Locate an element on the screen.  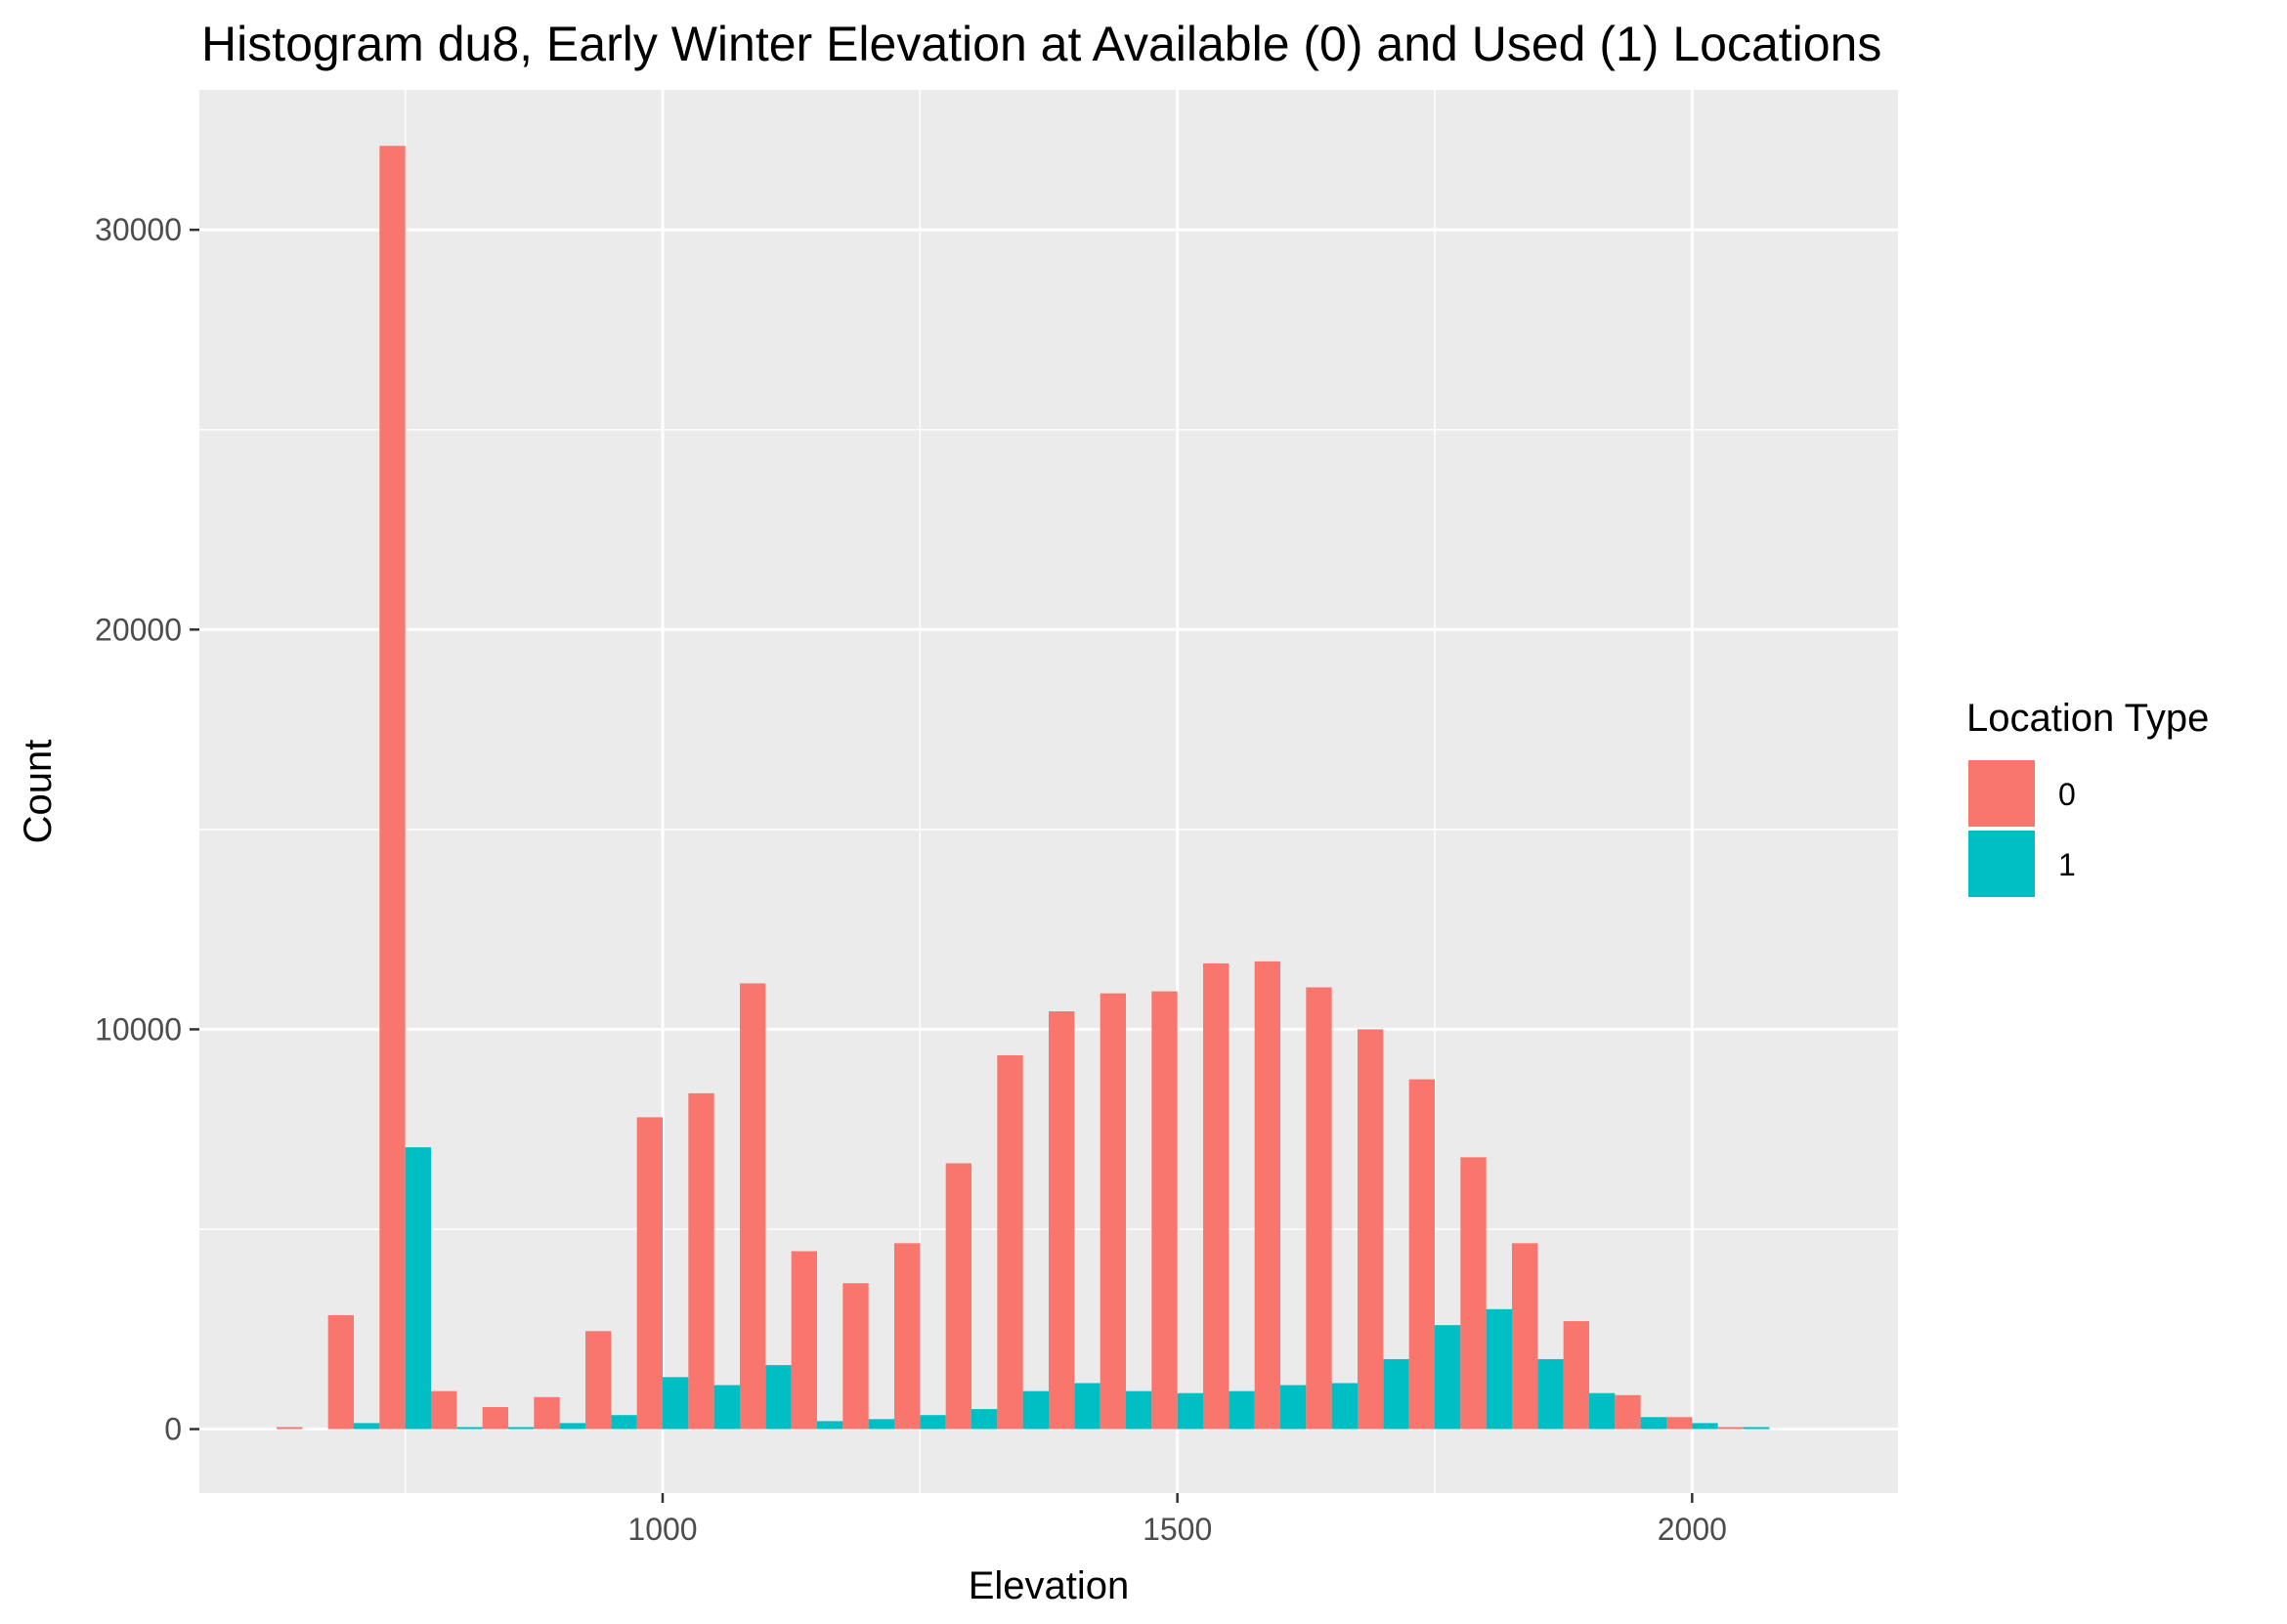
legend-title: Location Type is located at coordinates (2087, 719).